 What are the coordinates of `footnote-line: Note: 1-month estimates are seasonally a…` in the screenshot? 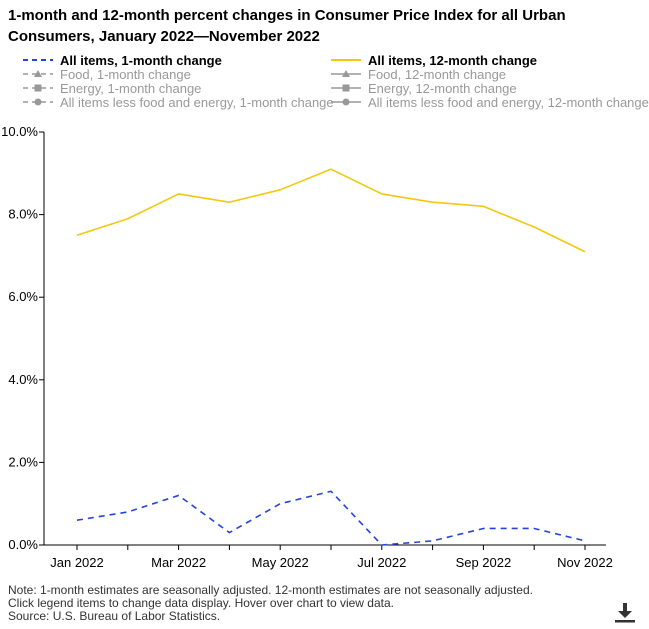 It's located at (270, 590).